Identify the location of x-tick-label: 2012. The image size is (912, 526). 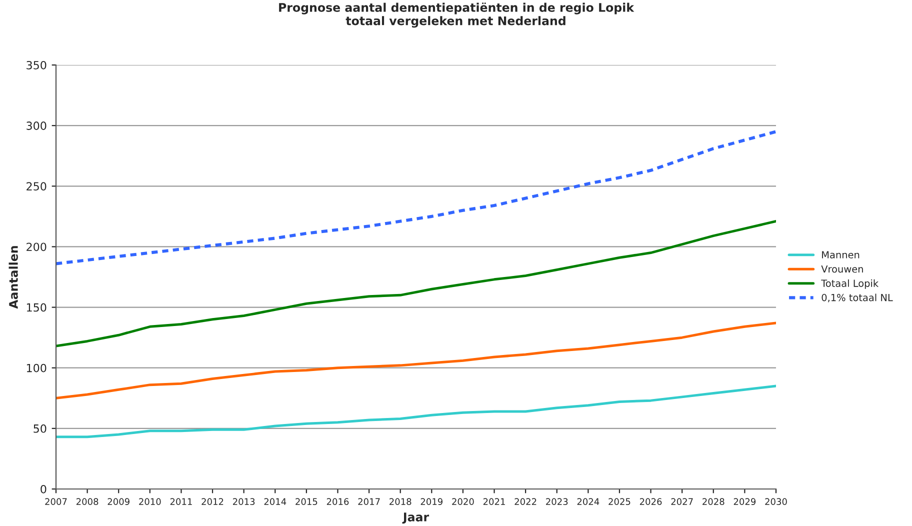
(213, 502).